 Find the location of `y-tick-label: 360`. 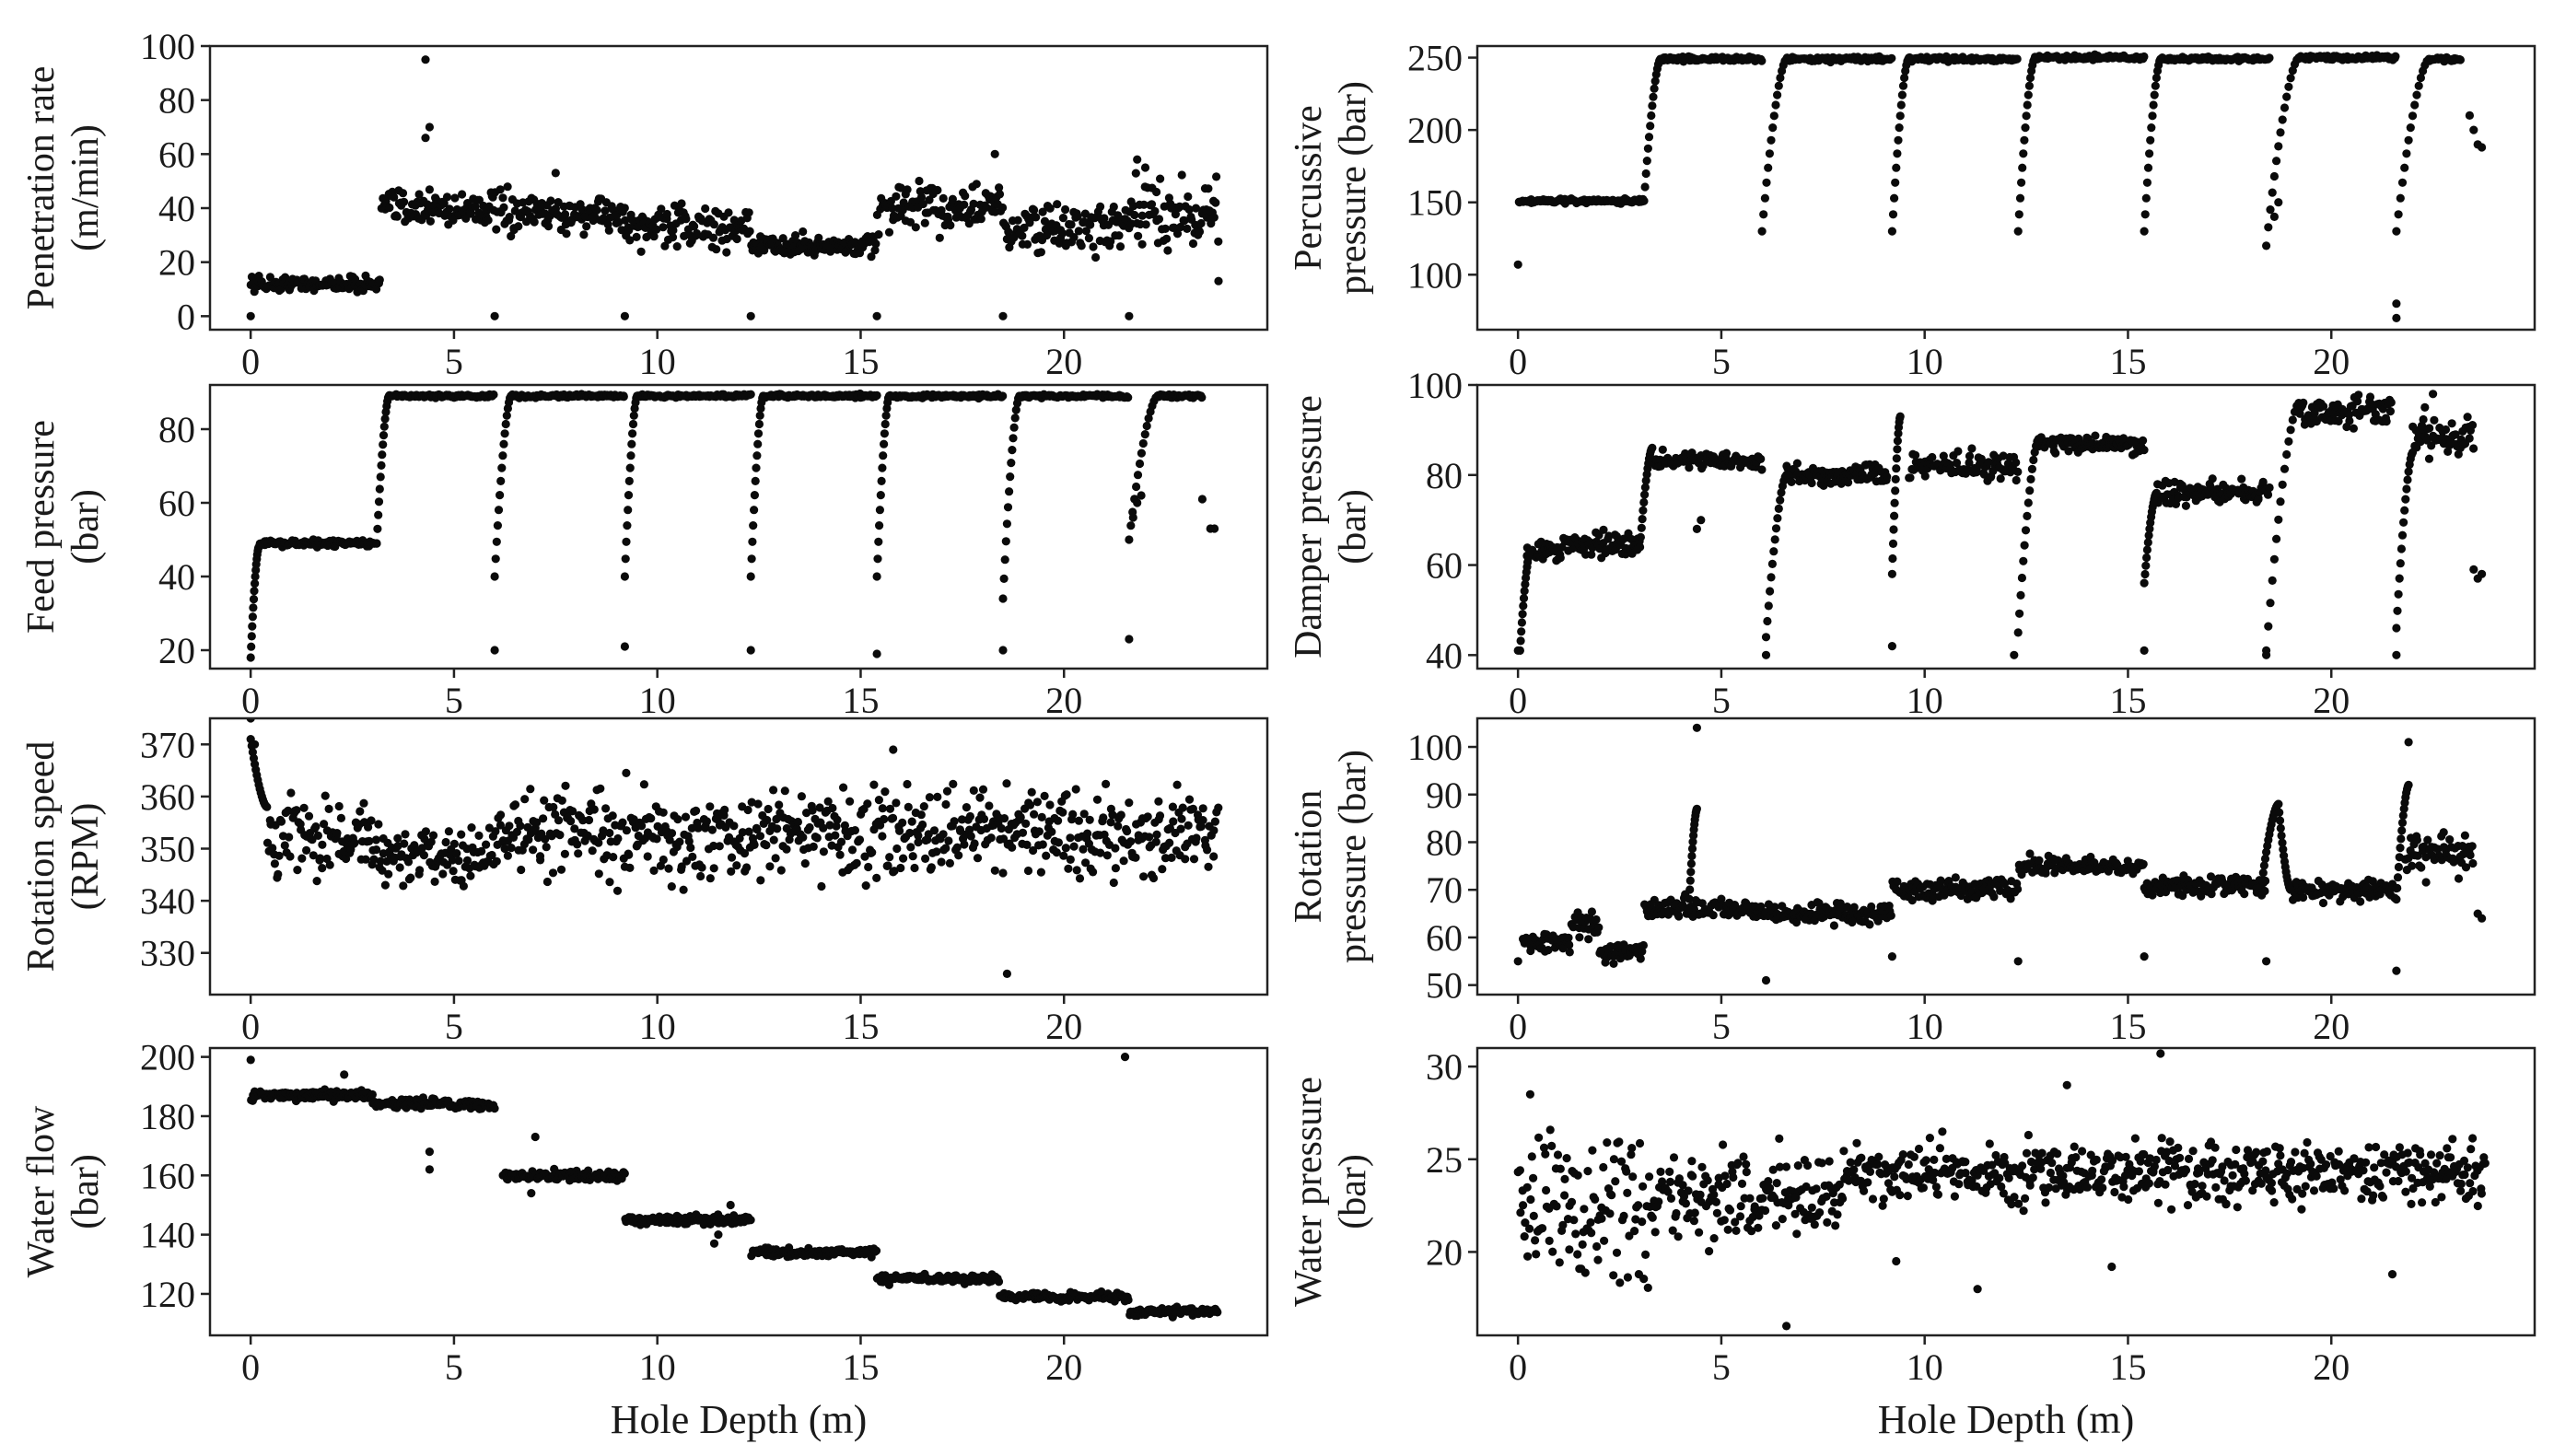

y-tick-label: 360 is located at coordinates (167, 797).